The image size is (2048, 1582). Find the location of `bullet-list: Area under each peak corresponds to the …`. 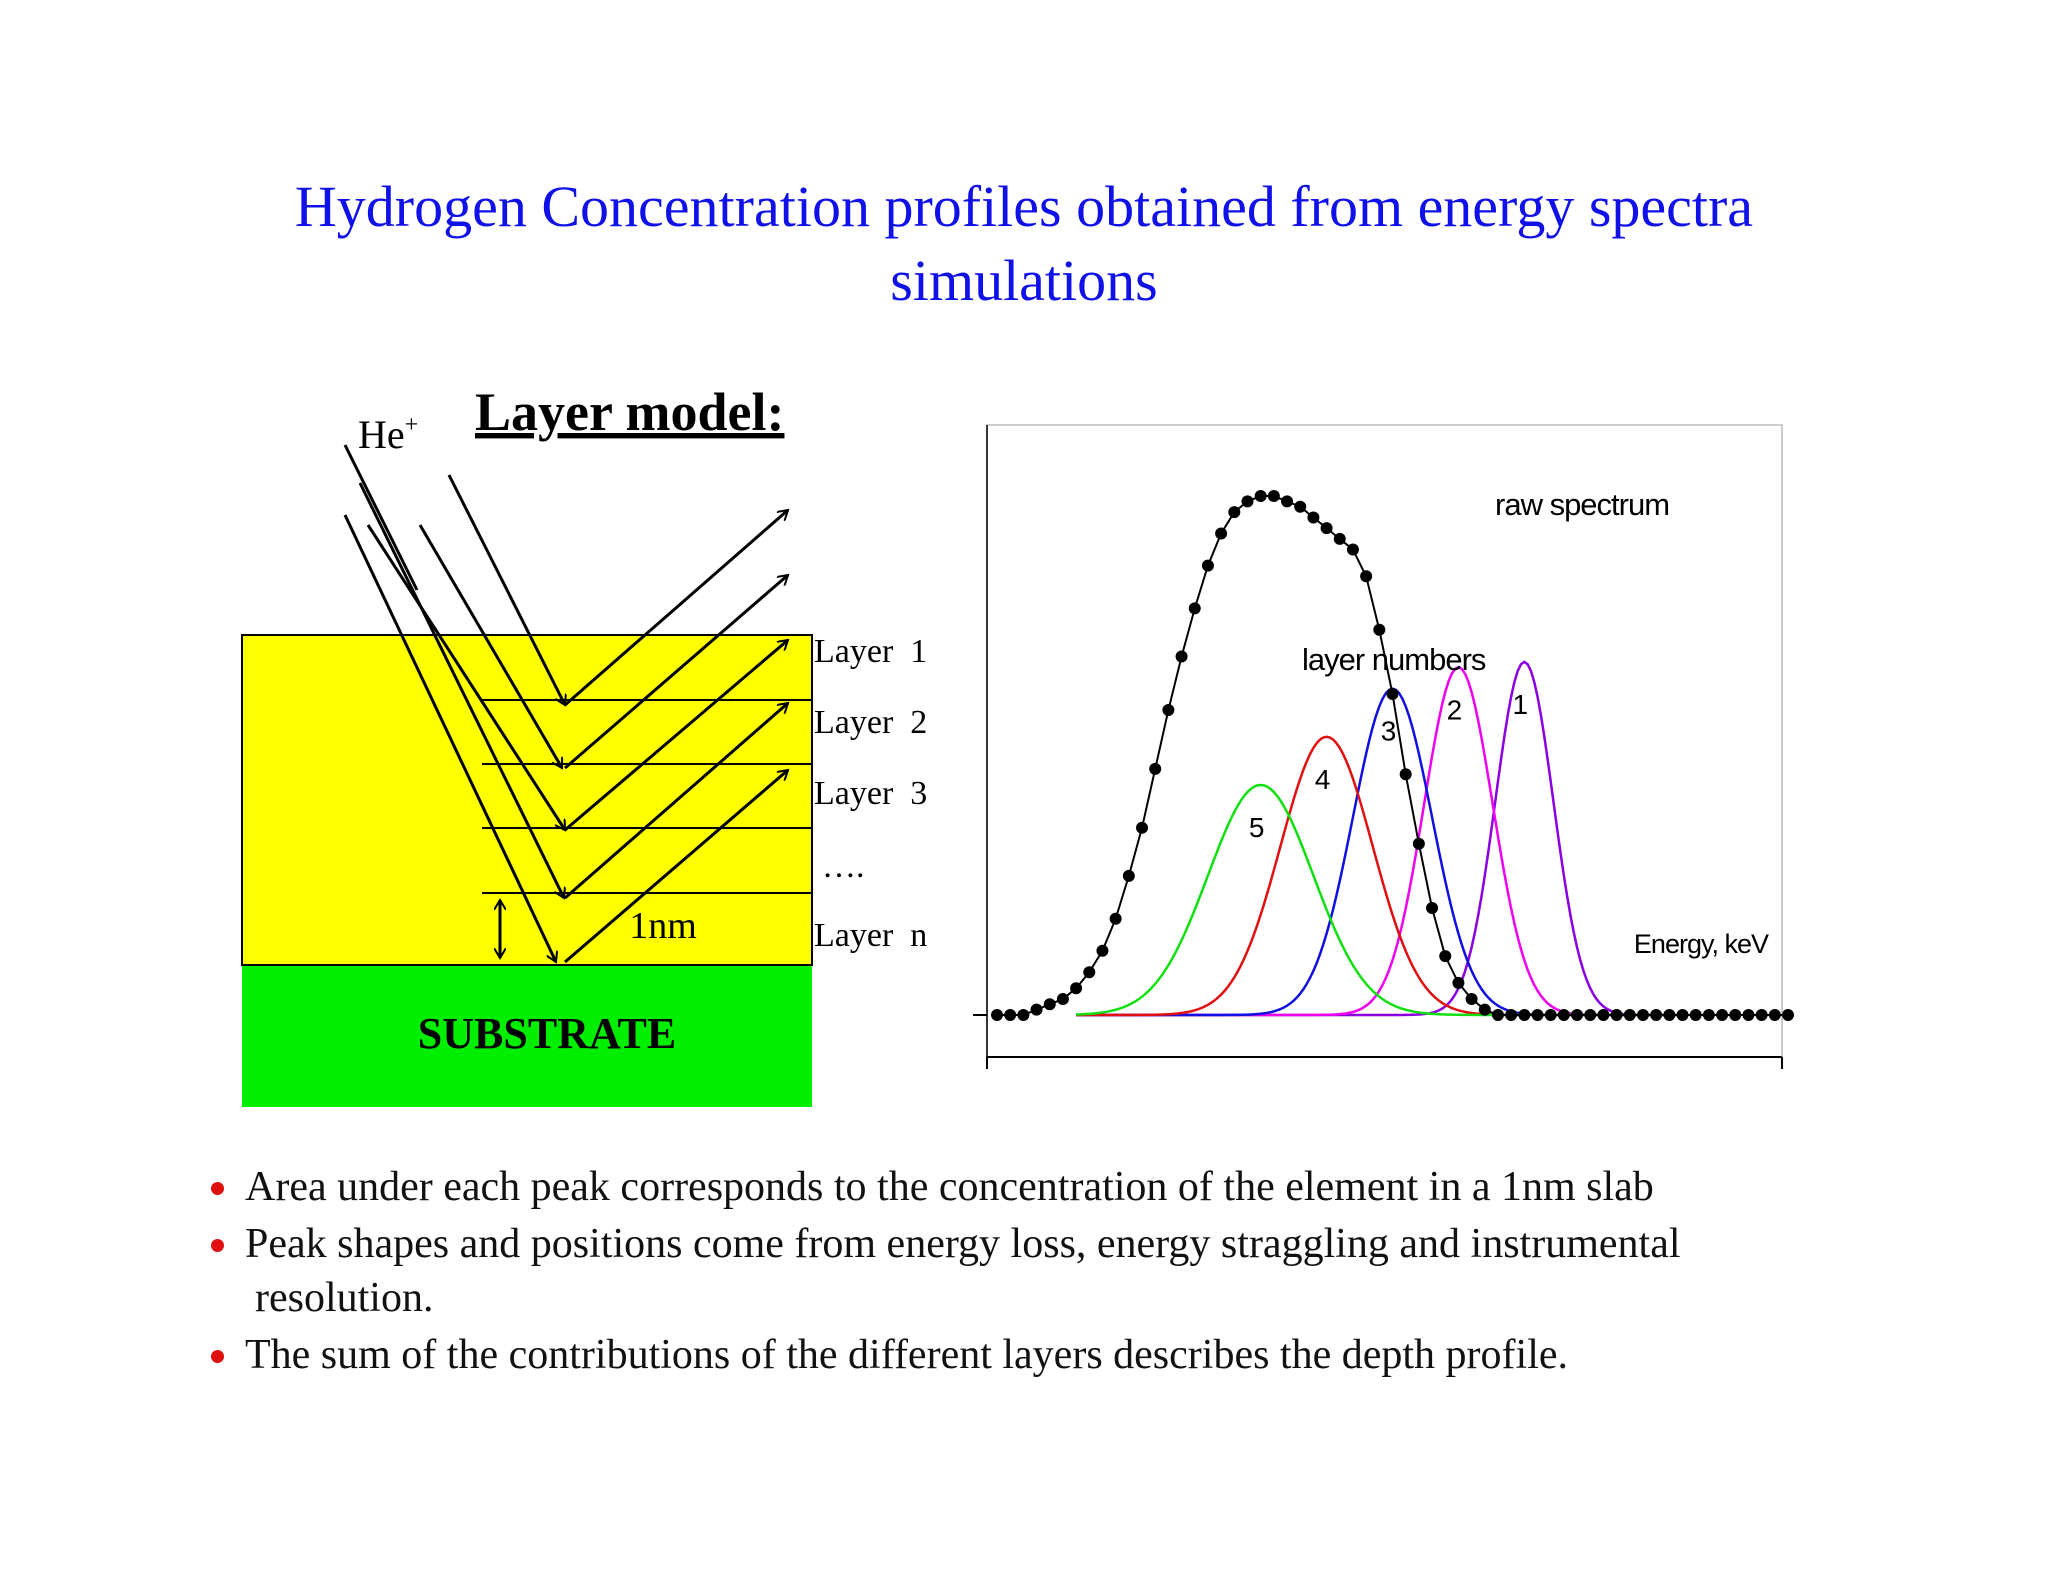

bullet-list: Area under each peak corresponds to the … is located at coordinates (1055, 1272).